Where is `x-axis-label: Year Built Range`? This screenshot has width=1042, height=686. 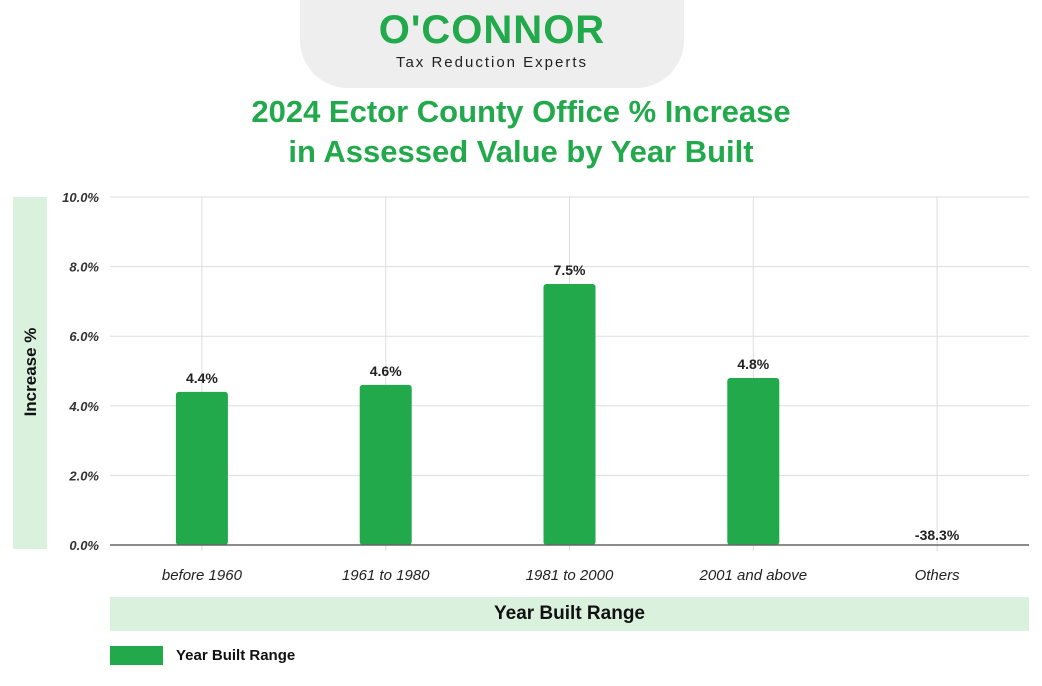 x-axis-label: Year Built Range is located at coordinates (569, 614).